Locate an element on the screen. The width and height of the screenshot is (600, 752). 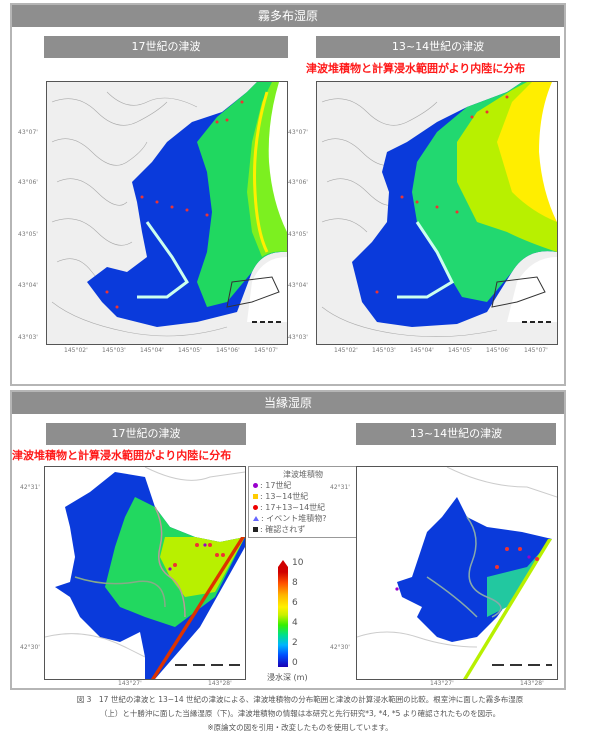
legend-item: : 17世紀 is located at coordinates (303, 485).